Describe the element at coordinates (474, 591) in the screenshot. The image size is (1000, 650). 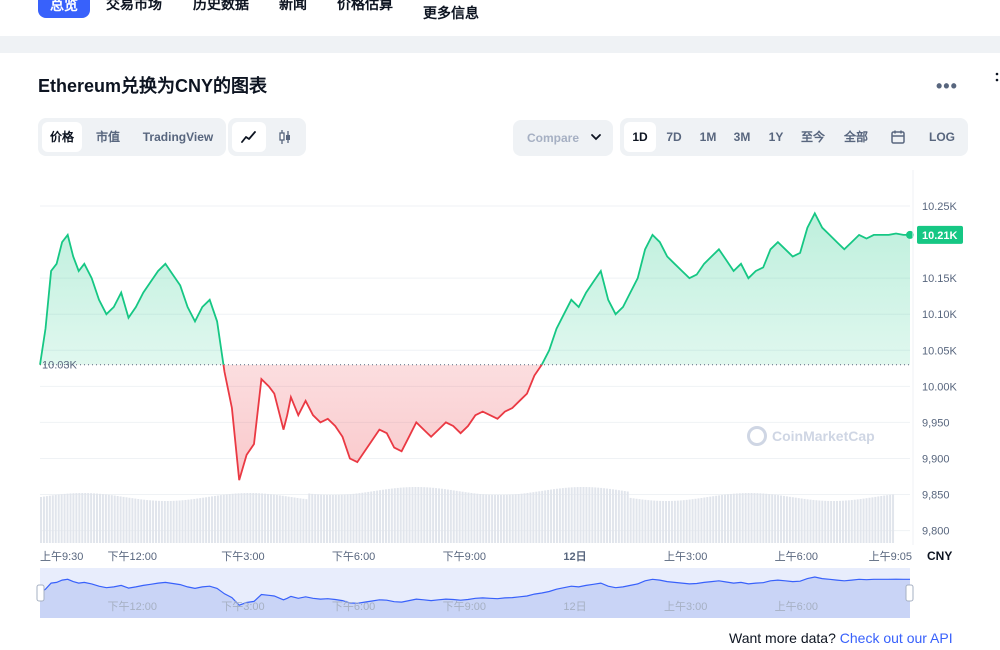
I see `navigator-line` at that location.